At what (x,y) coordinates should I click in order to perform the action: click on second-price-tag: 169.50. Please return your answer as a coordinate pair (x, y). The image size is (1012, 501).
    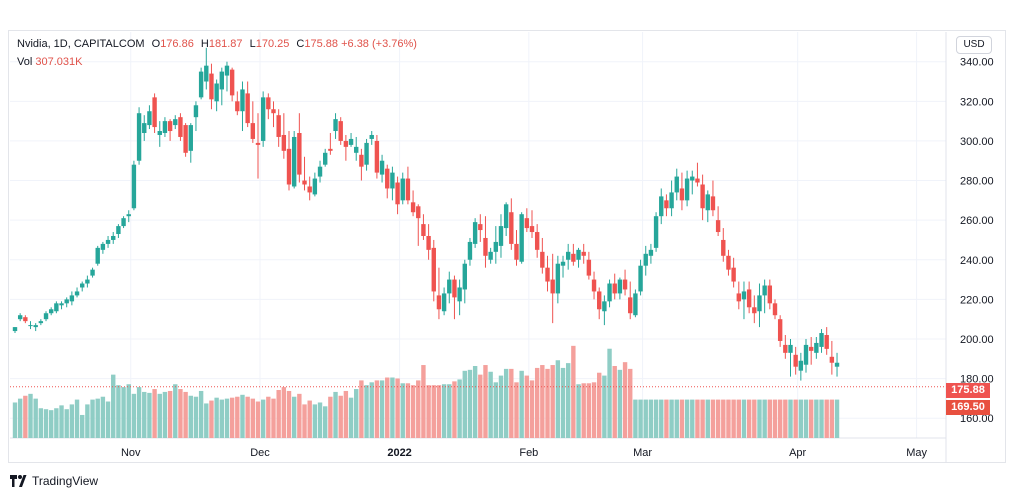
    Looking at the image, I should click on (968, 407).